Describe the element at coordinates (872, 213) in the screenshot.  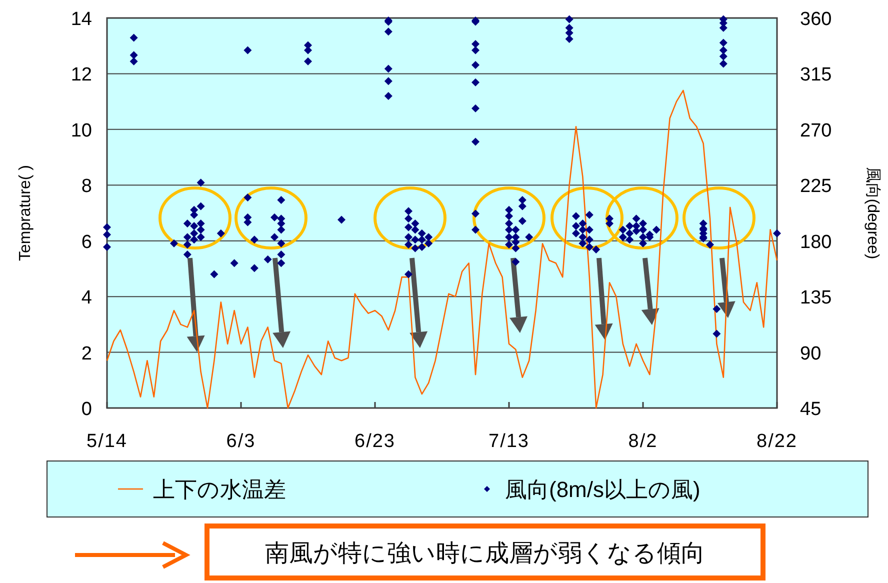
I see `y2-axis-title: 風向(degree)` at that location.